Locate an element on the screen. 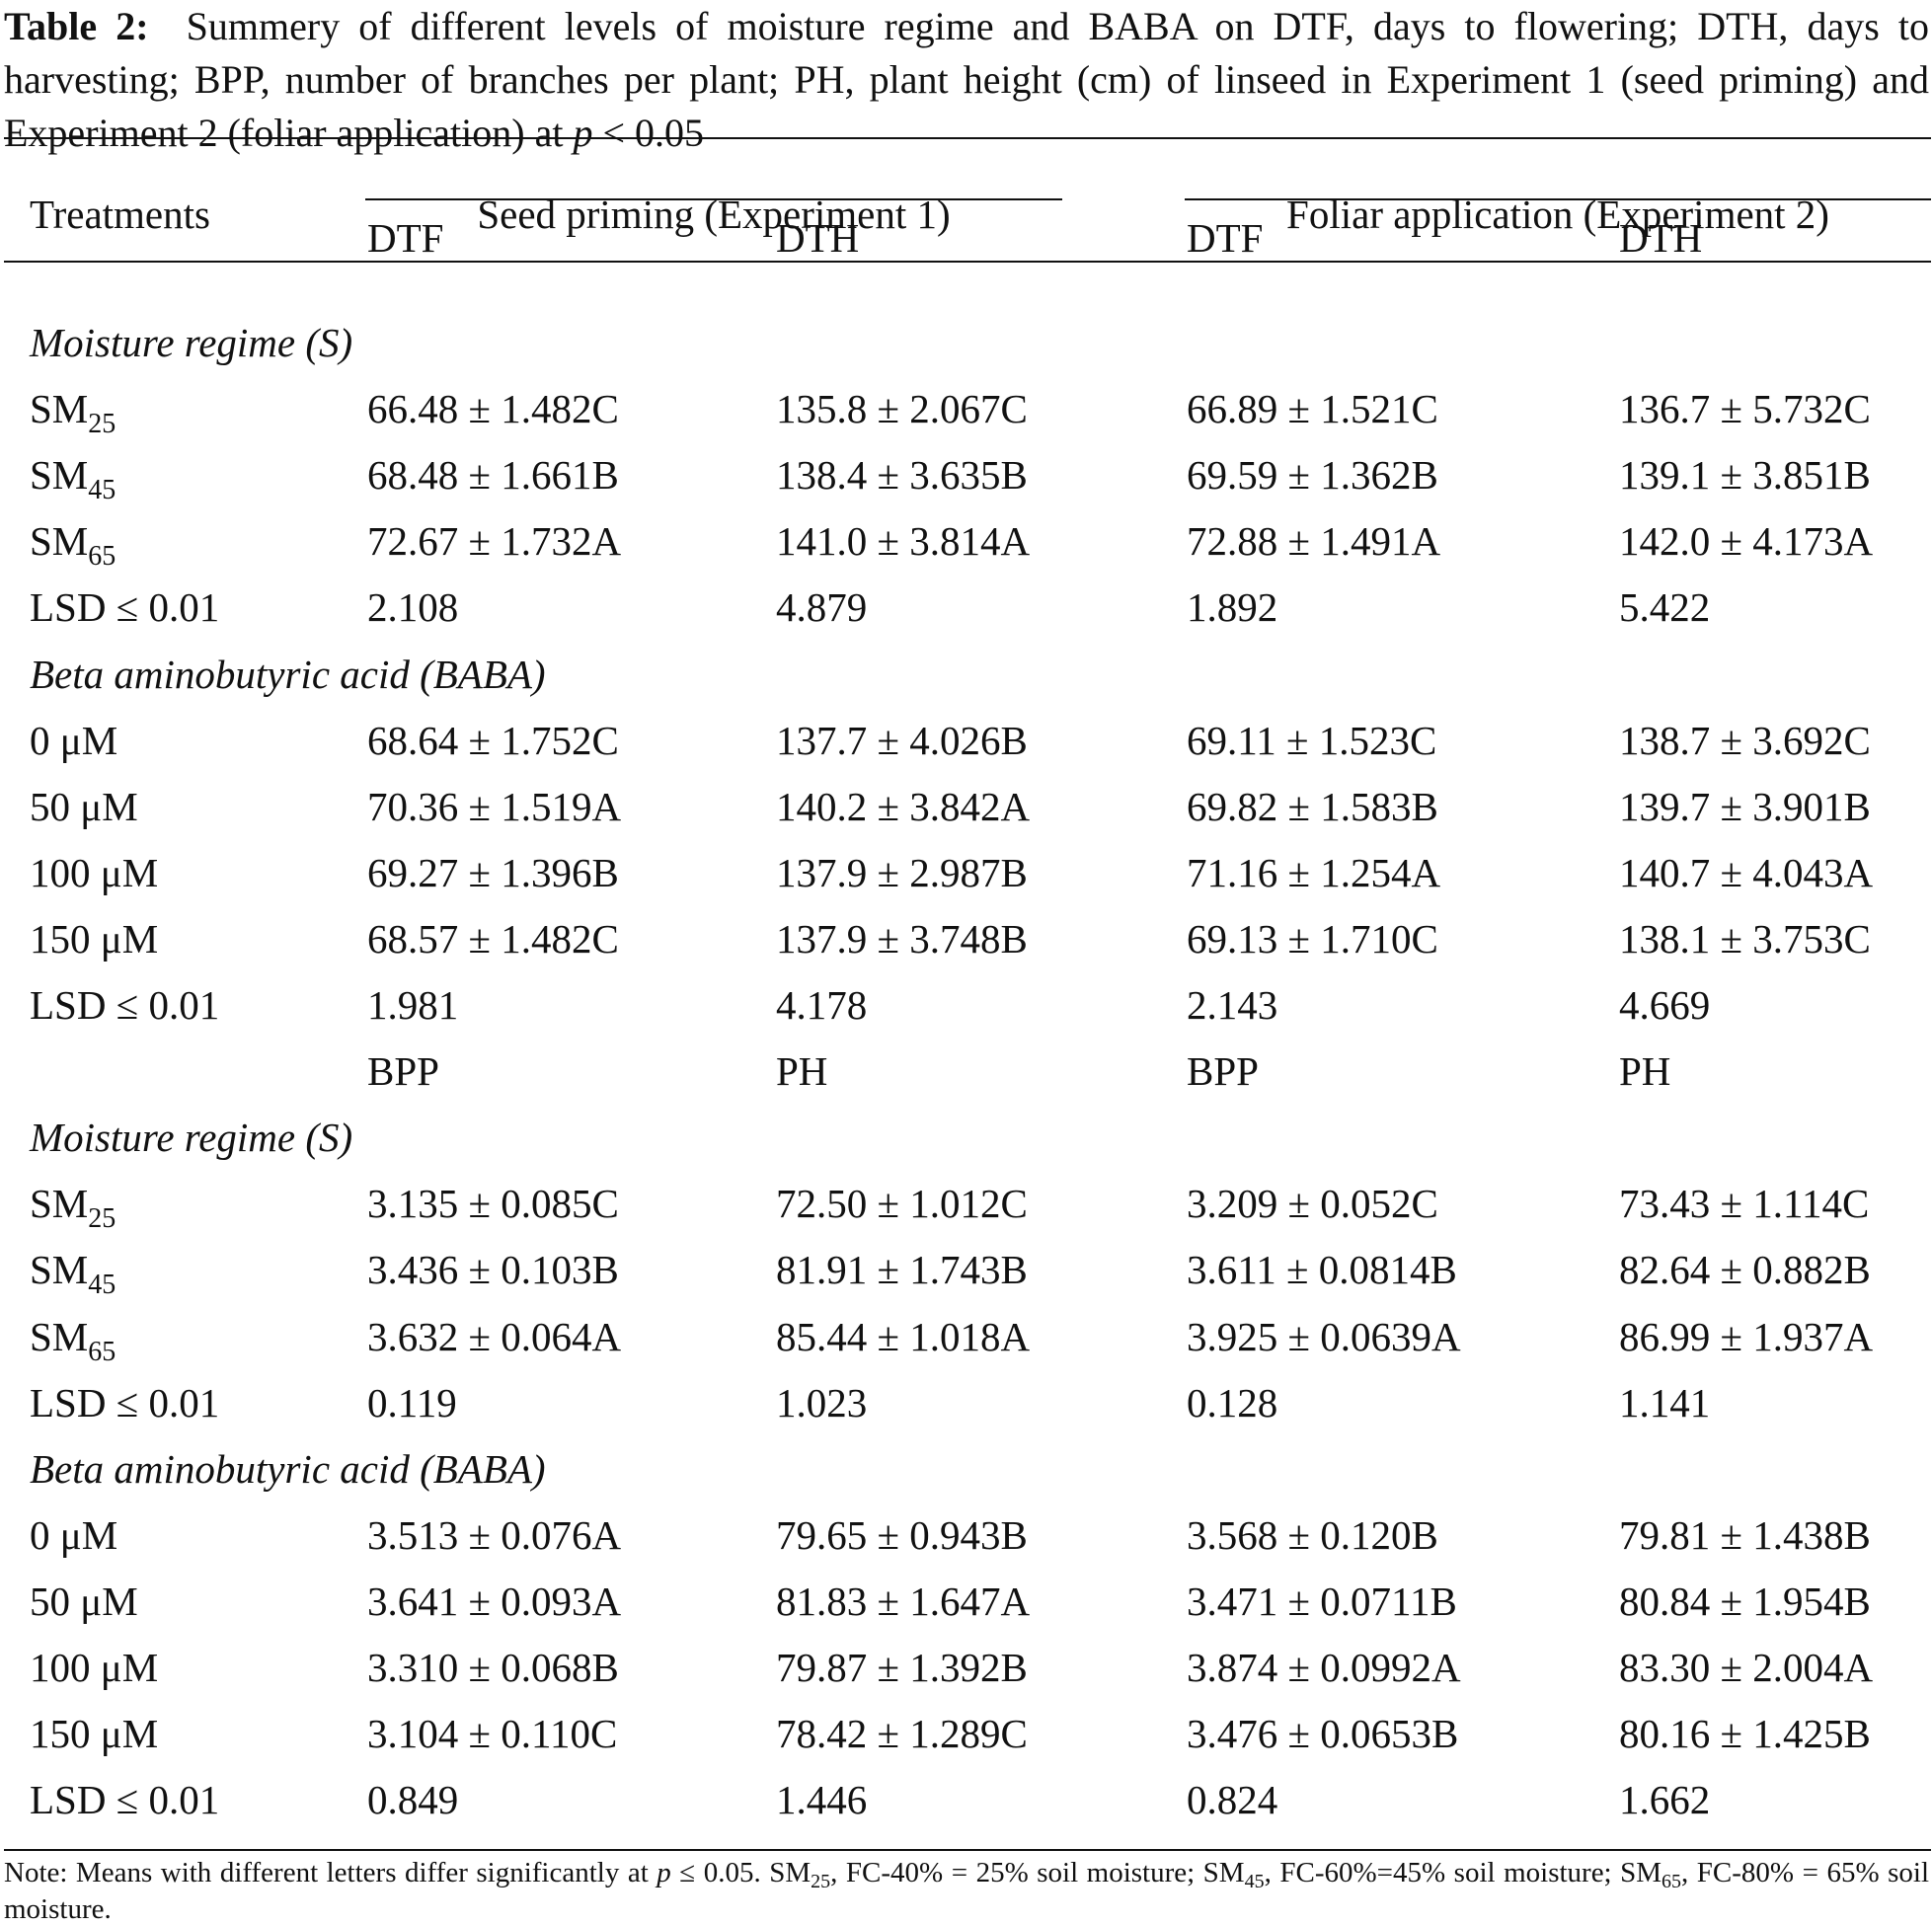 The height and width of the screenshot is (1926, 1932). table-cell: 69.27 ± 1.396B is located at coordinates (493, 872).